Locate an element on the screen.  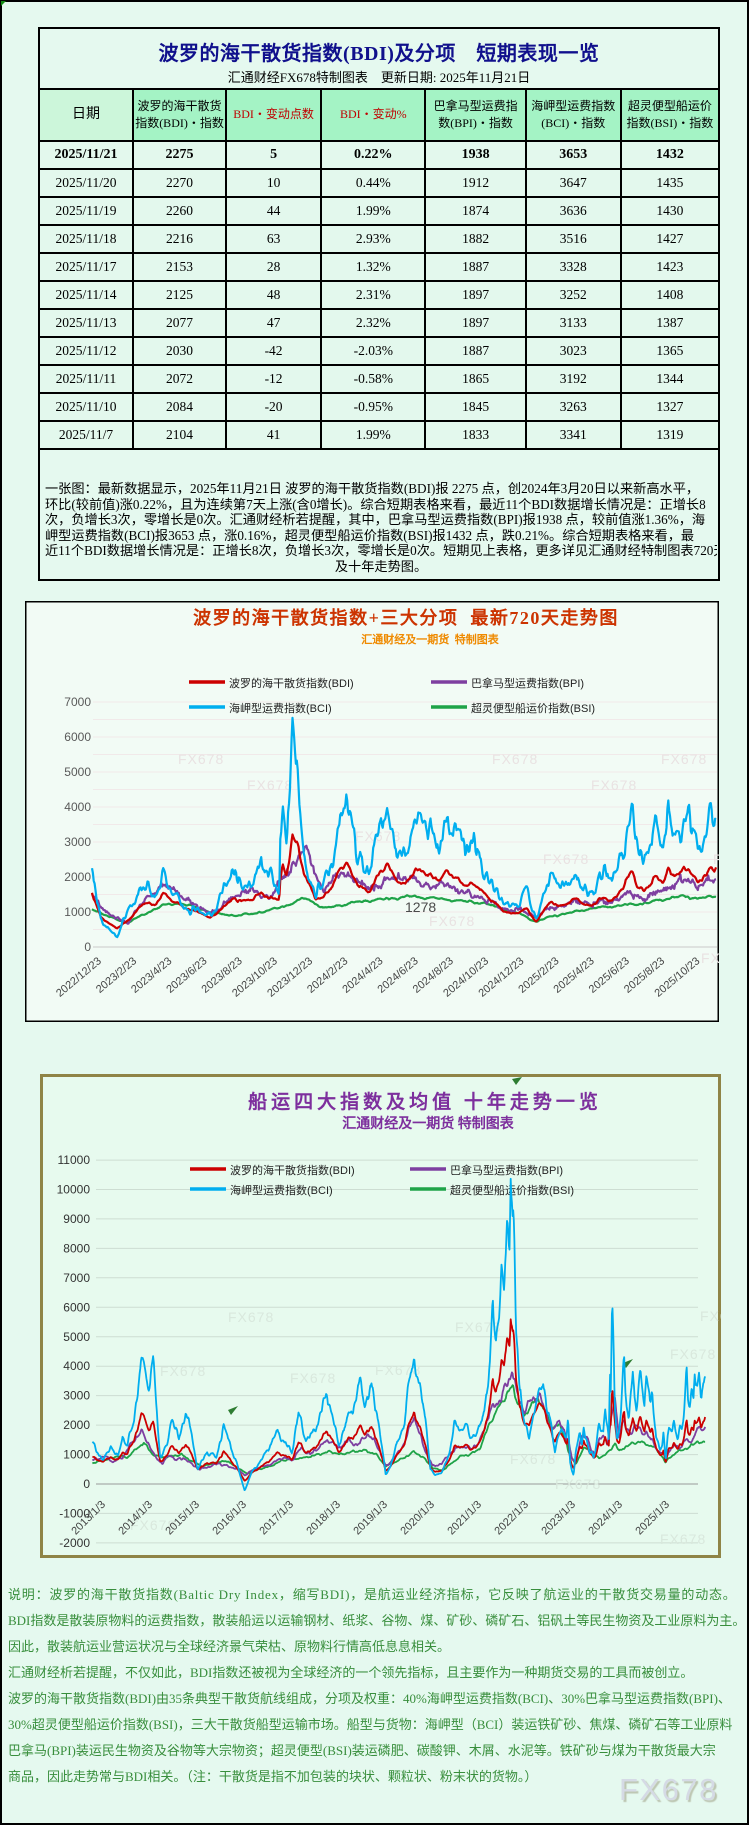
svg-text: -2000 is located at coordinates (74, 1543).